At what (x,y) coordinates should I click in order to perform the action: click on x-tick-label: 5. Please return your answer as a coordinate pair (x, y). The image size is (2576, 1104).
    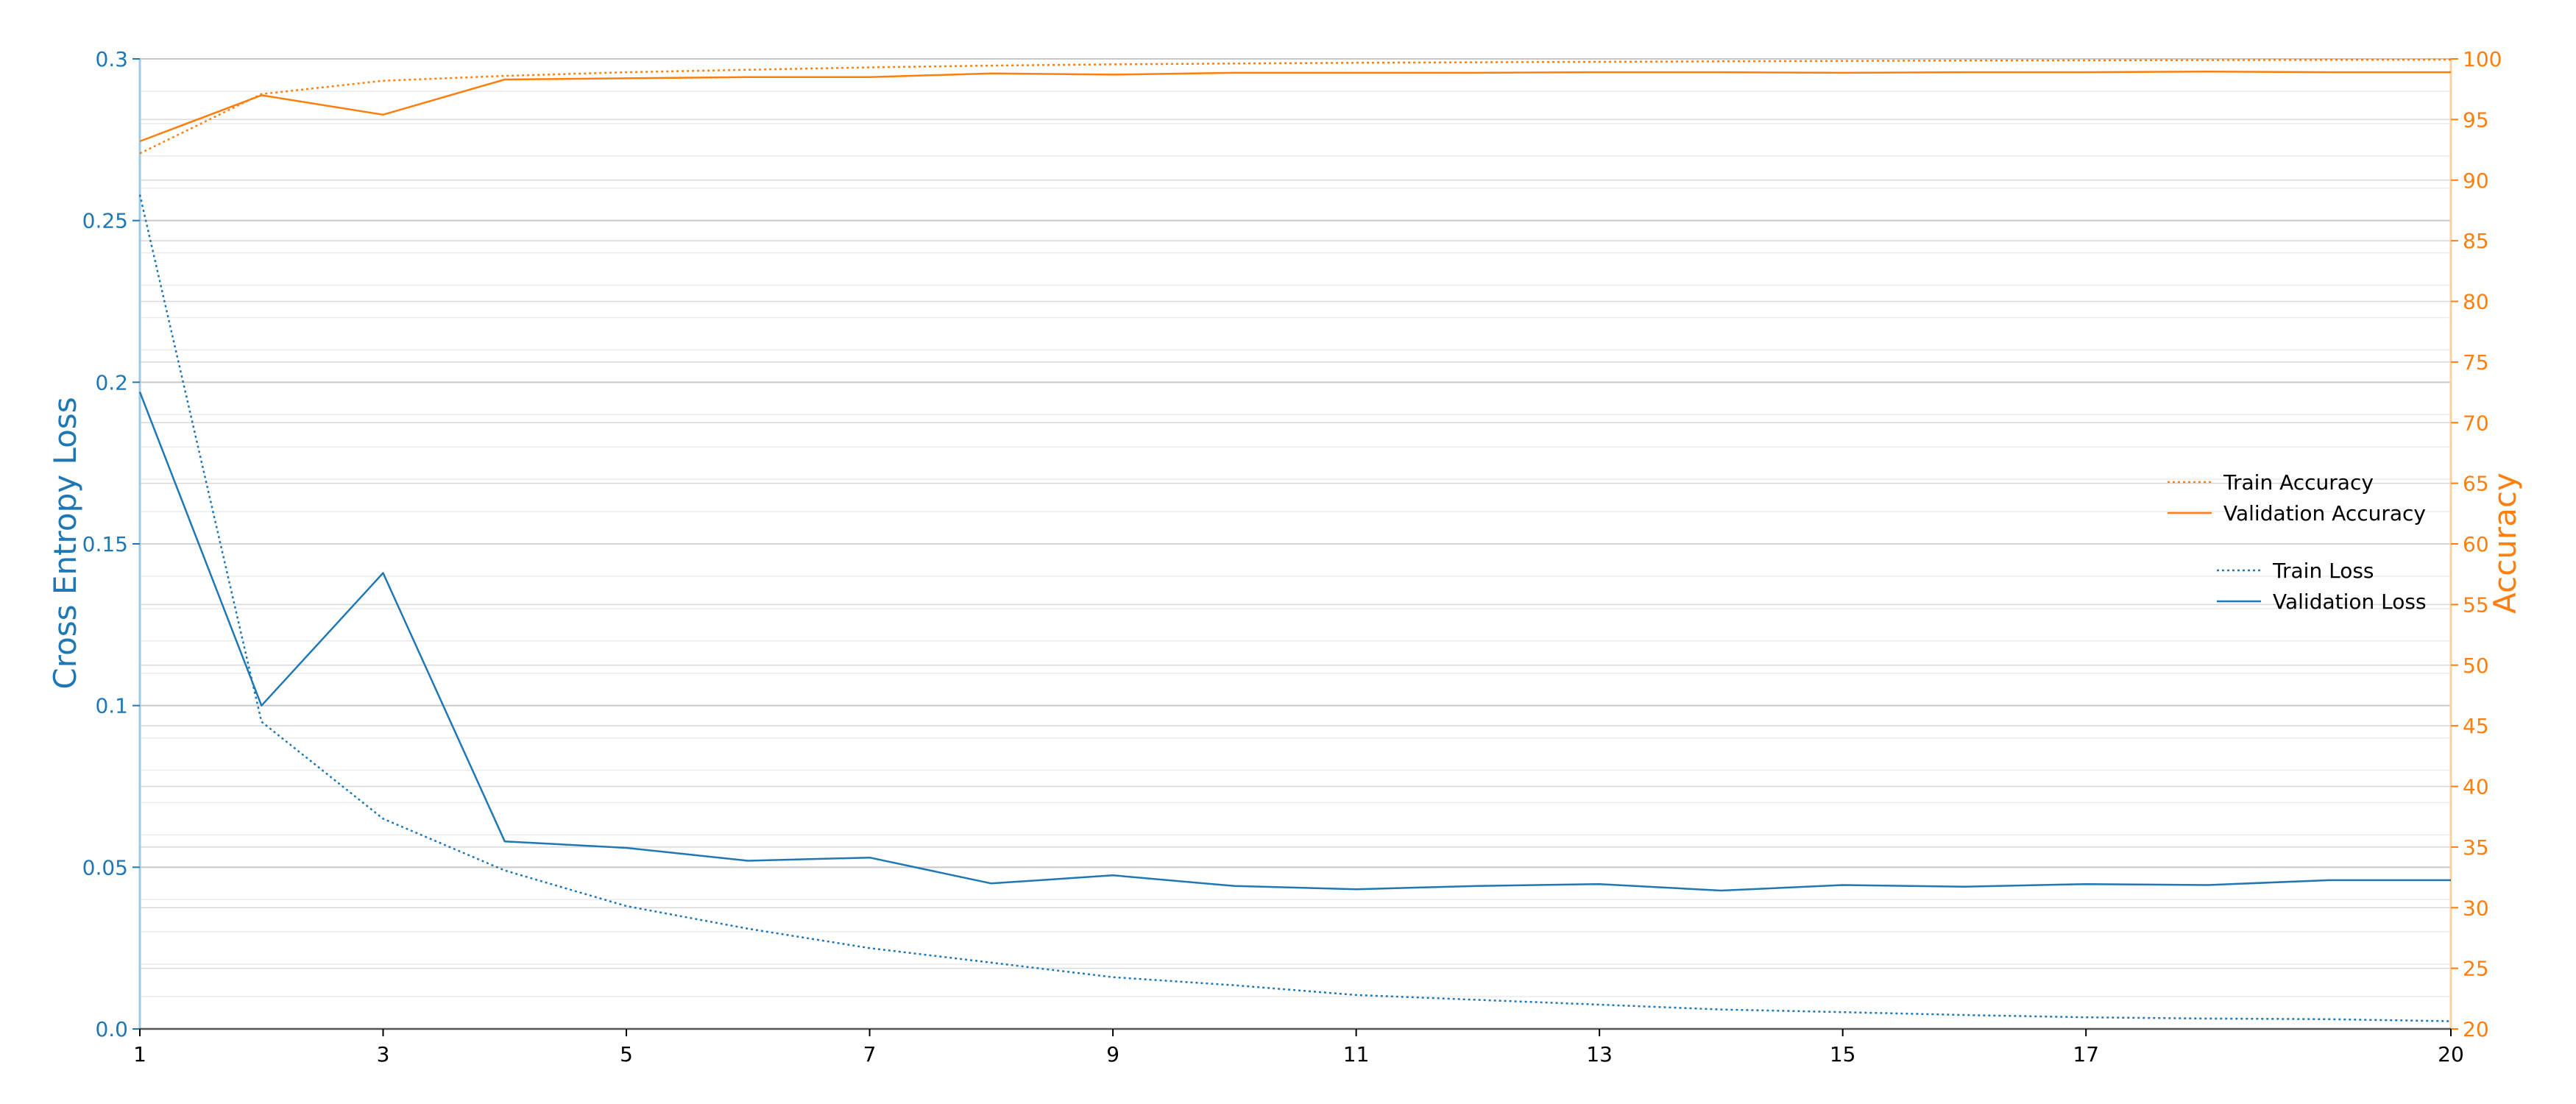
    Looking at the image, I should click on (626, 1054).